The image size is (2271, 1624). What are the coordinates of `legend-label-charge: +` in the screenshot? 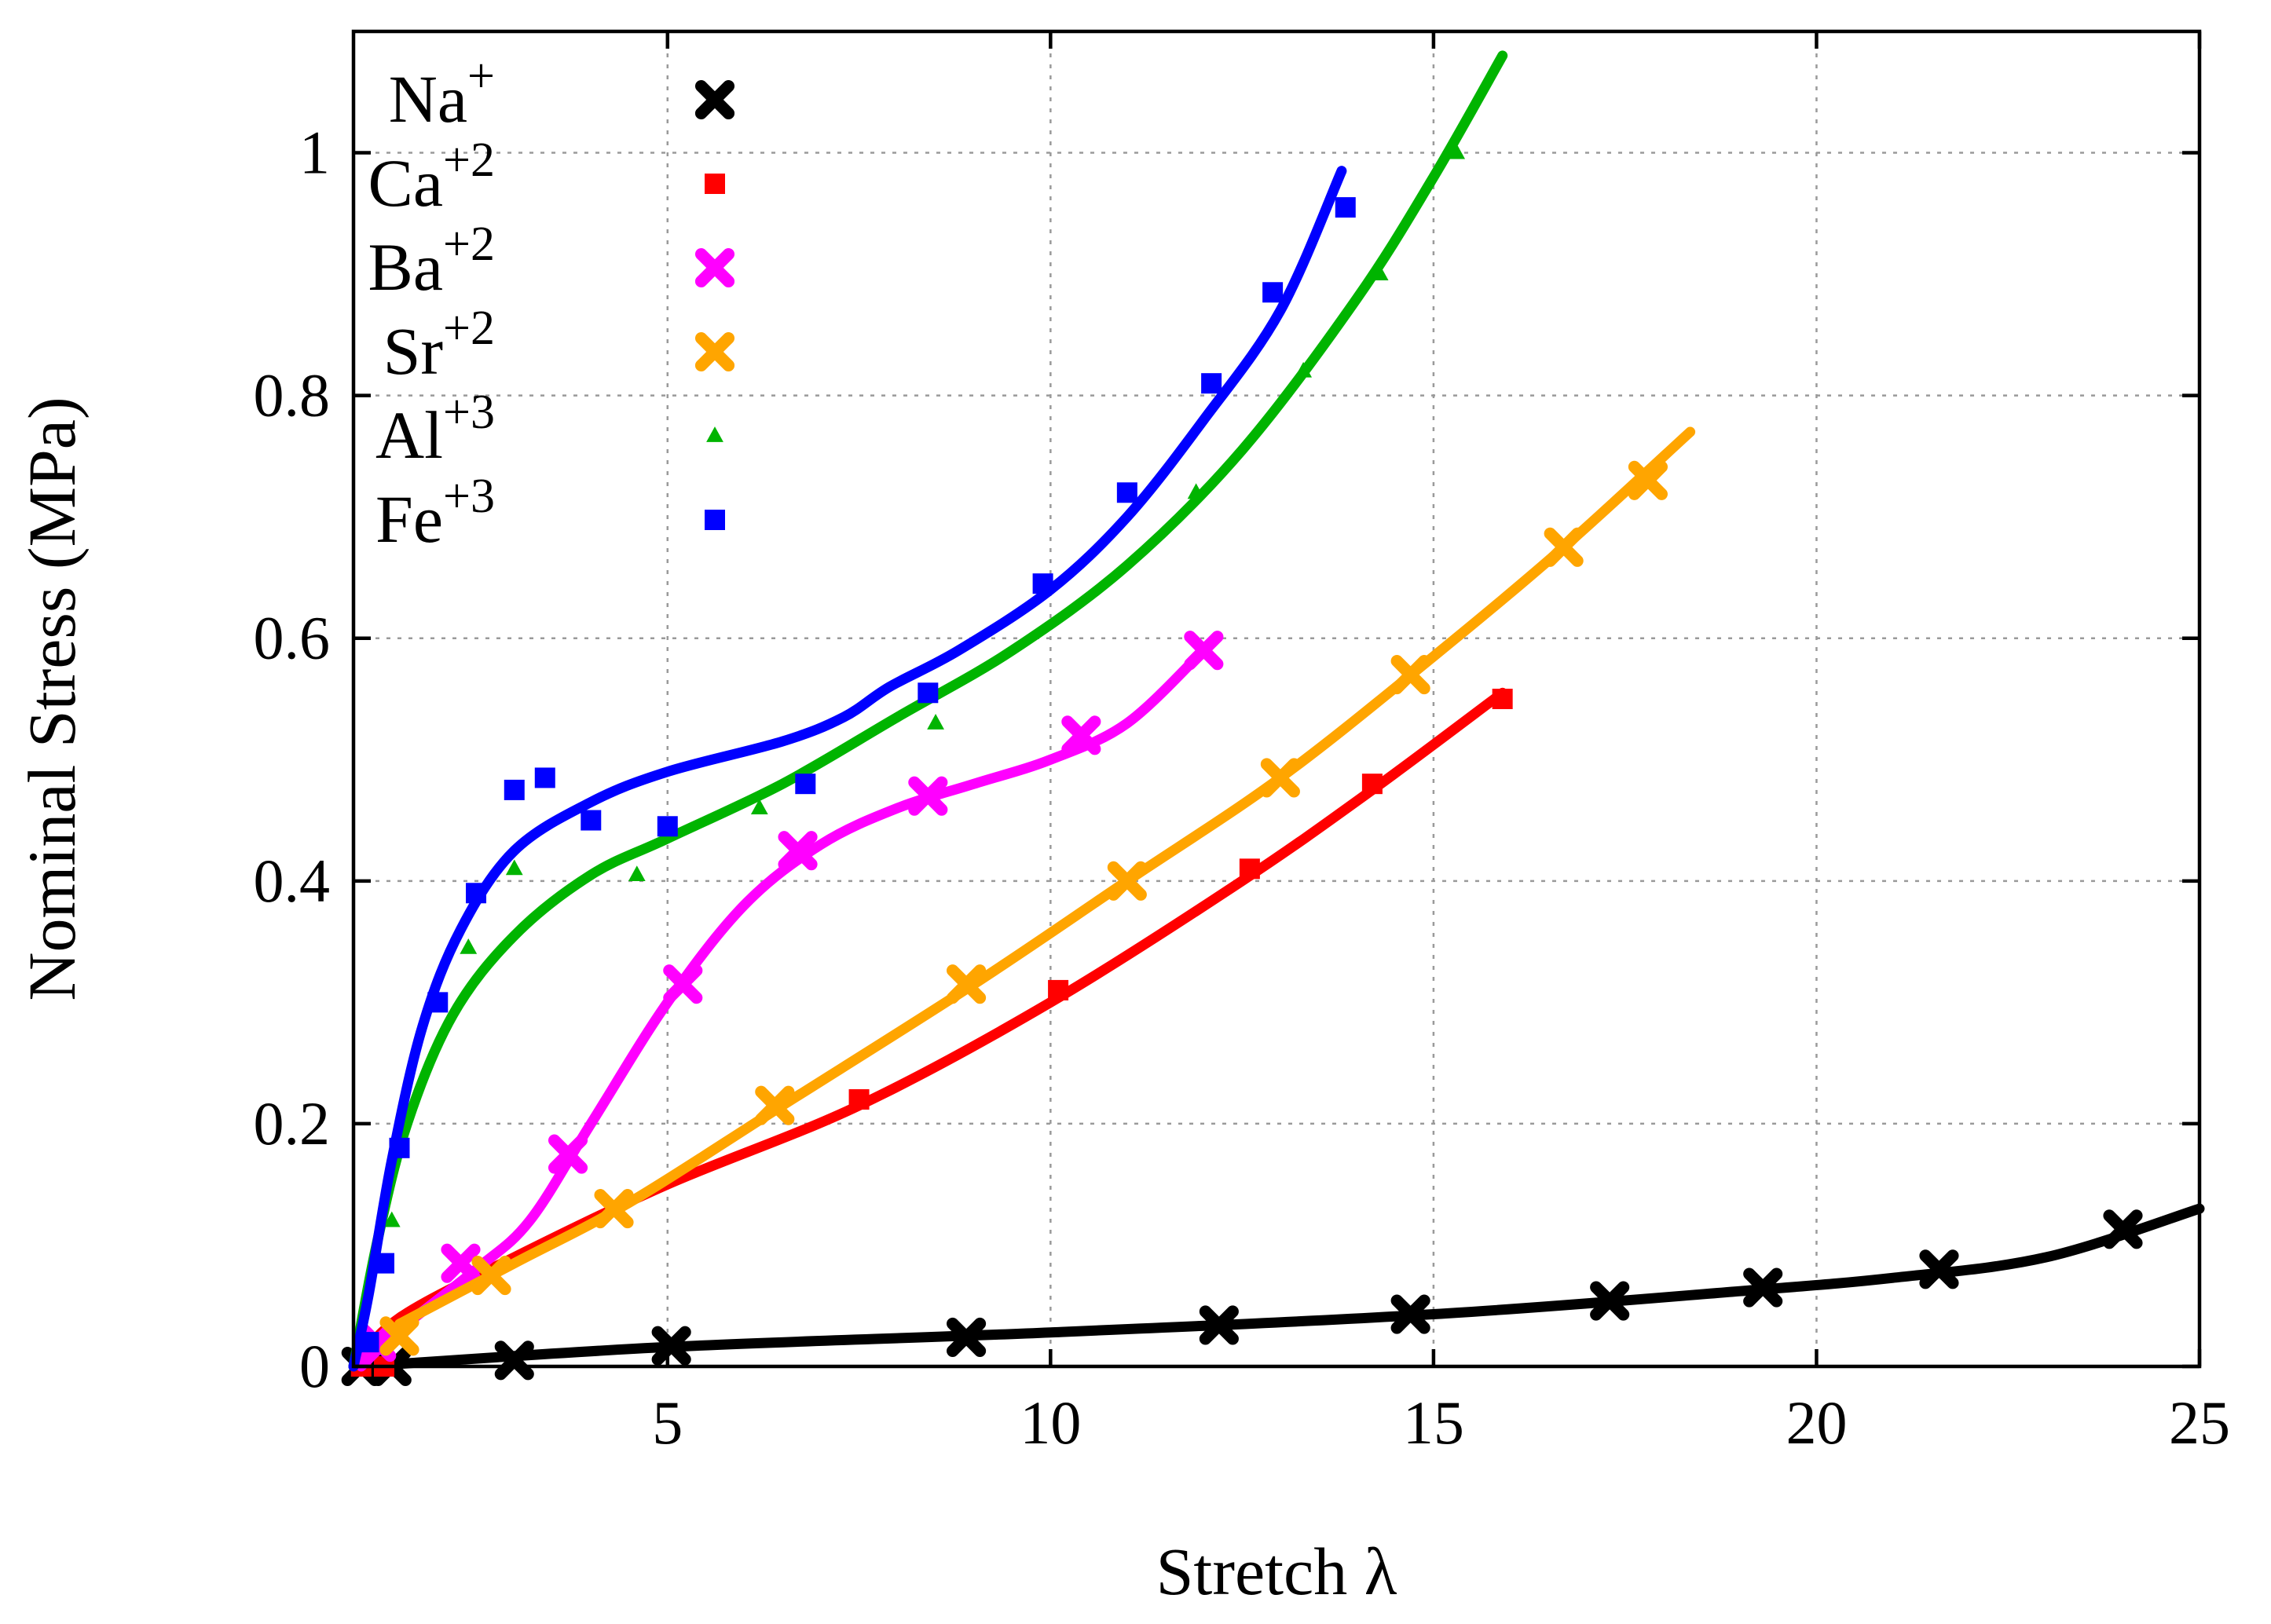 It's located at (481, 76).